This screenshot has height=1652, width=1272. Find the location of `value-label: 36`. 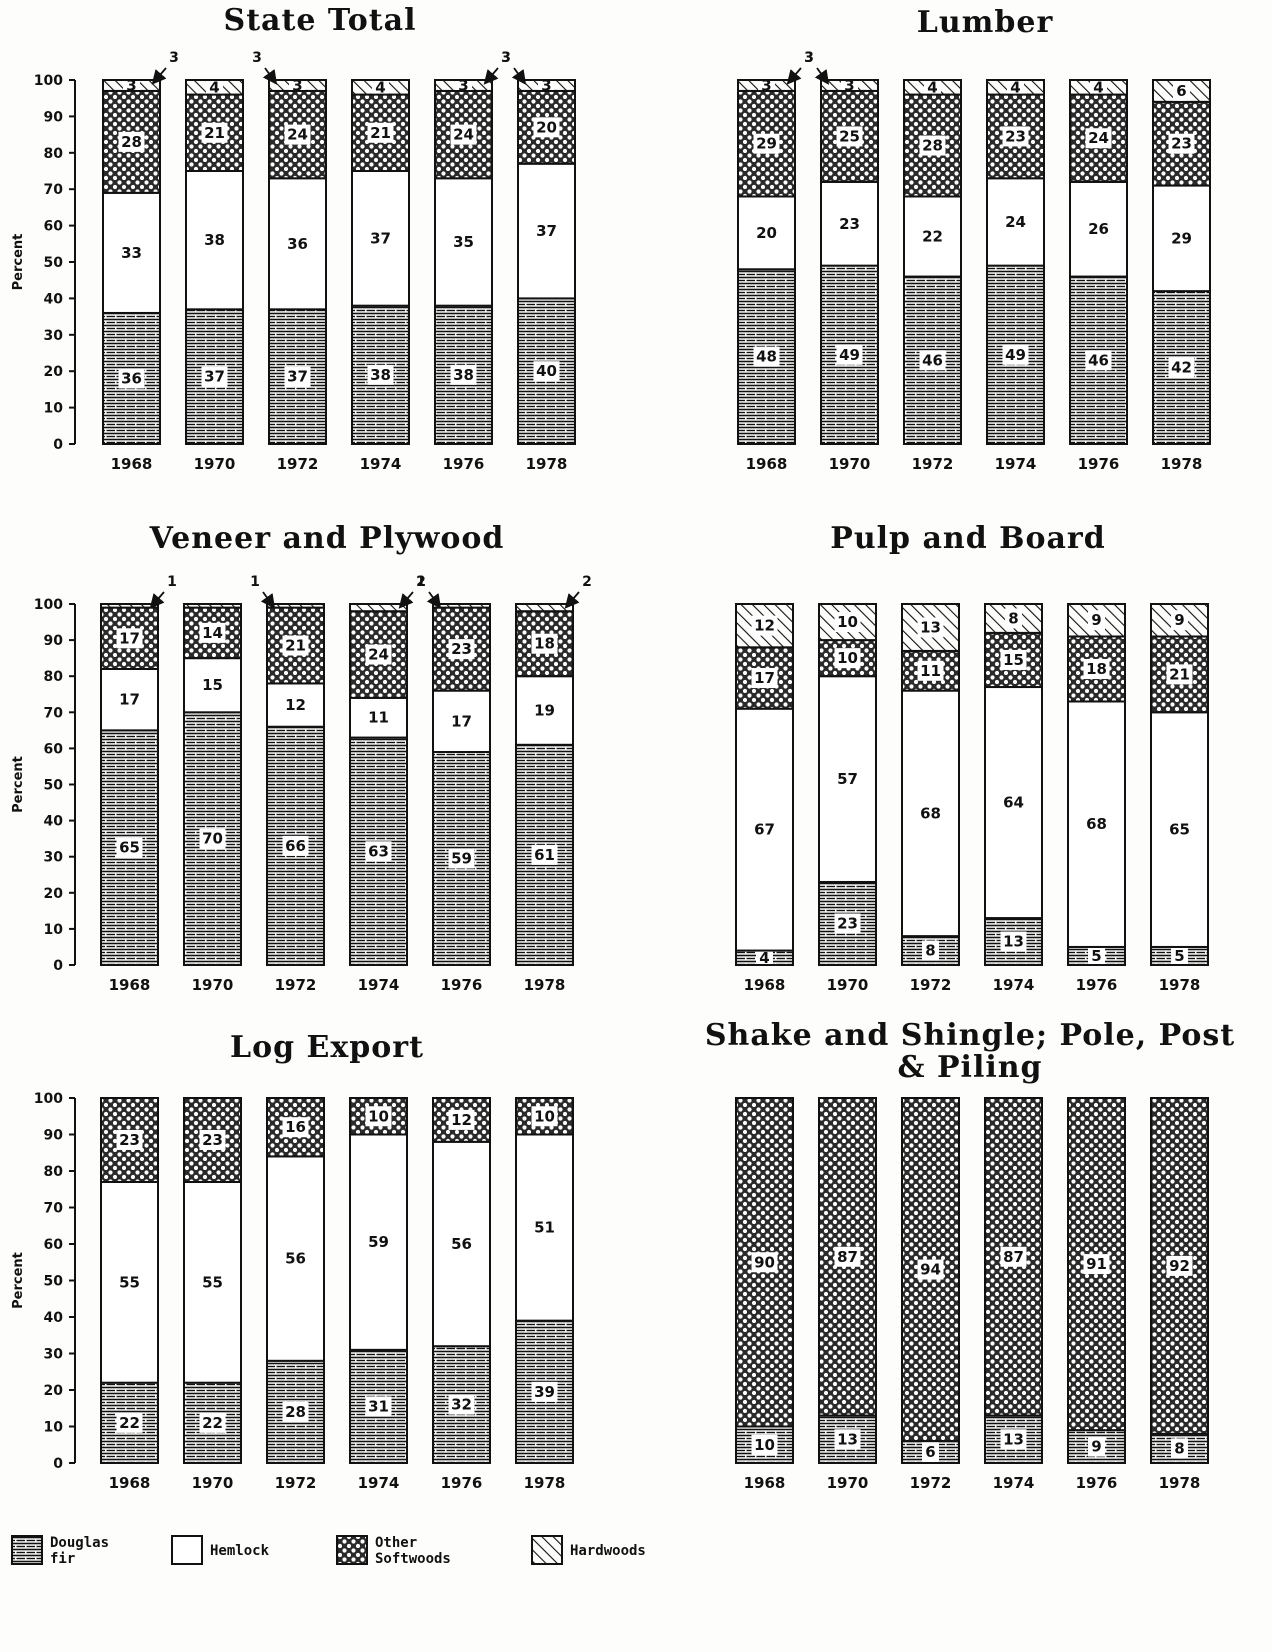

value-label: 36 is located at coordinates (297, 244).